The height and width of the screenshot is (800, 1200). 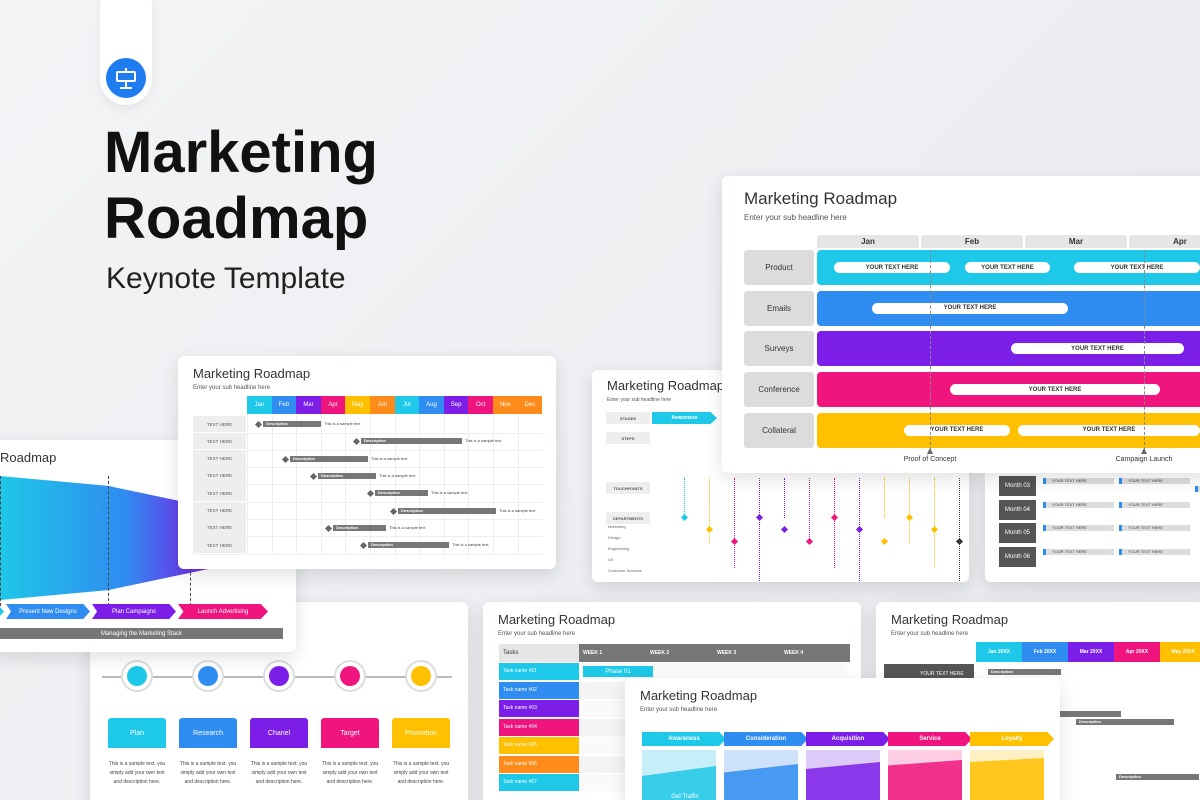 What do you see at coordinates (766, 739) in the screenshot?
I see `stage-arrow: Consideration` at bounding box center [766, 739].